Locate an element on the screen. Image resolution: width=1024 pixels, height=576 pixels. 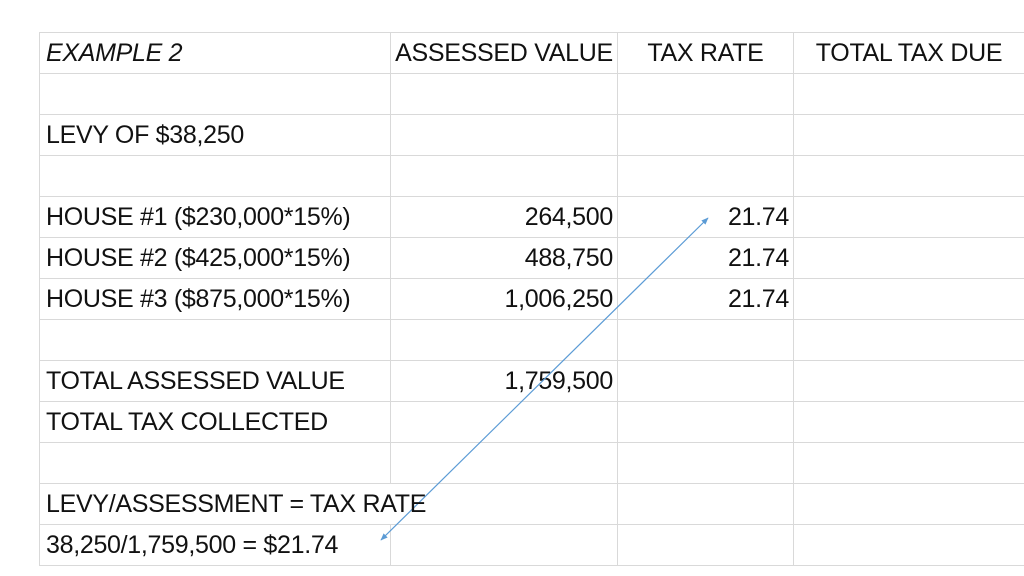
house-assessed-value: 264,500 is located at coordinates (504, 217).